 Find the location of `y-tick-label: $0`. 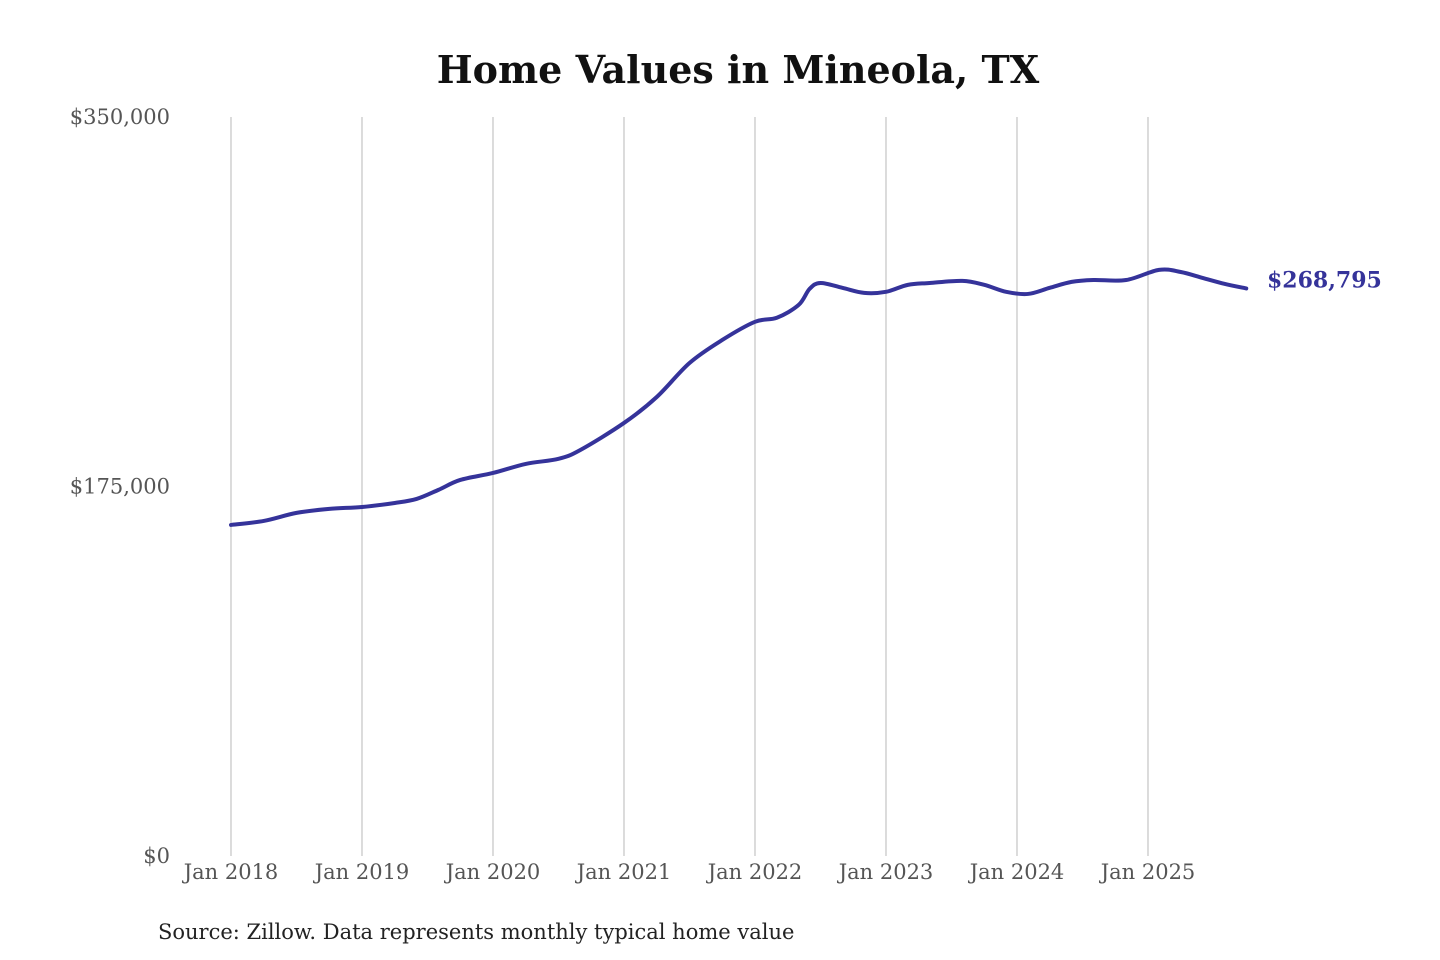

y-tick-label: $0 is located at coordinates (156, 856).